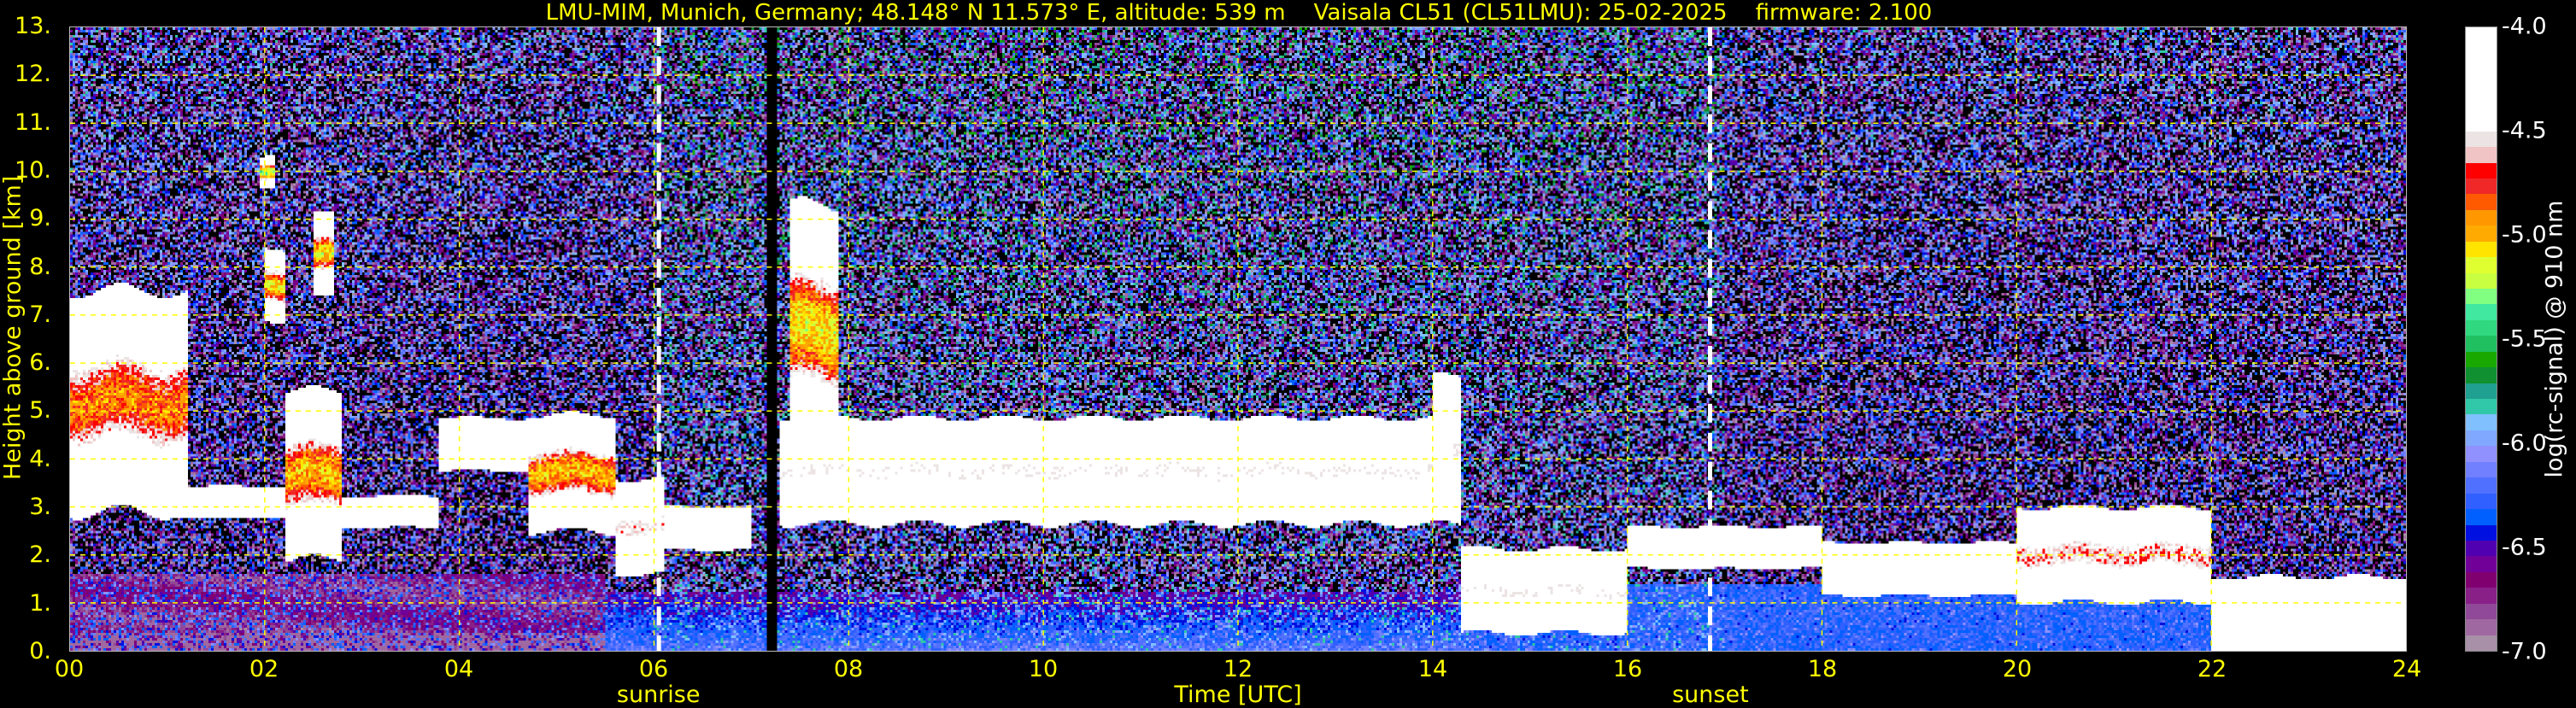 The width and height of the screenshot is (2576, 708). What do you see at coordinates (1043, 669) in the screenshot?
I see `x-tick-label: 10` at bounding box center [1043, 669].